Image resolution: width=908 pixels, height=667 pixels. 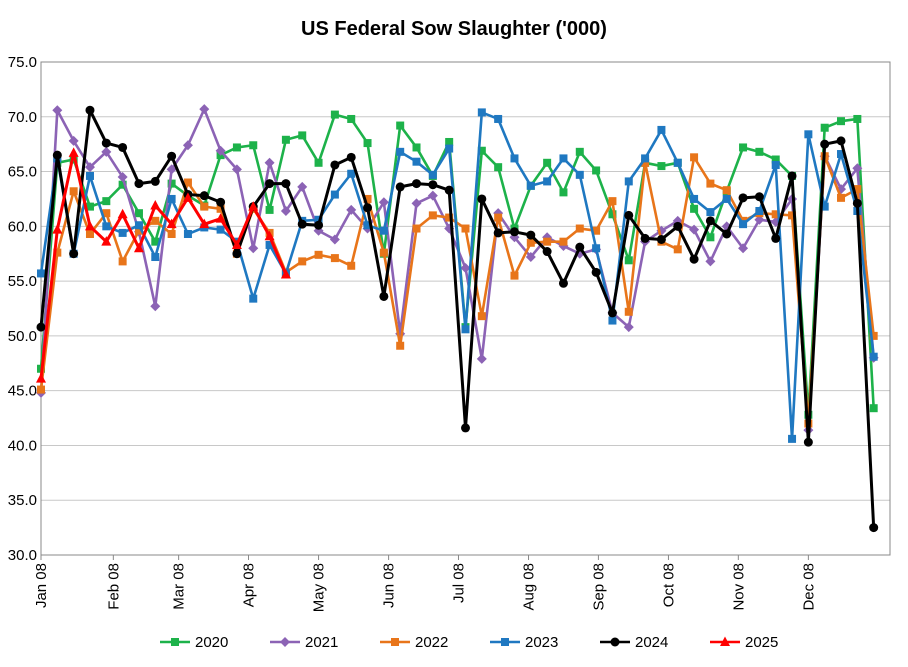 What do you see at coordinates (541, 642) in the screenshot?
I see `legend-label-2023: 2023` at bounding box center [541, 642].